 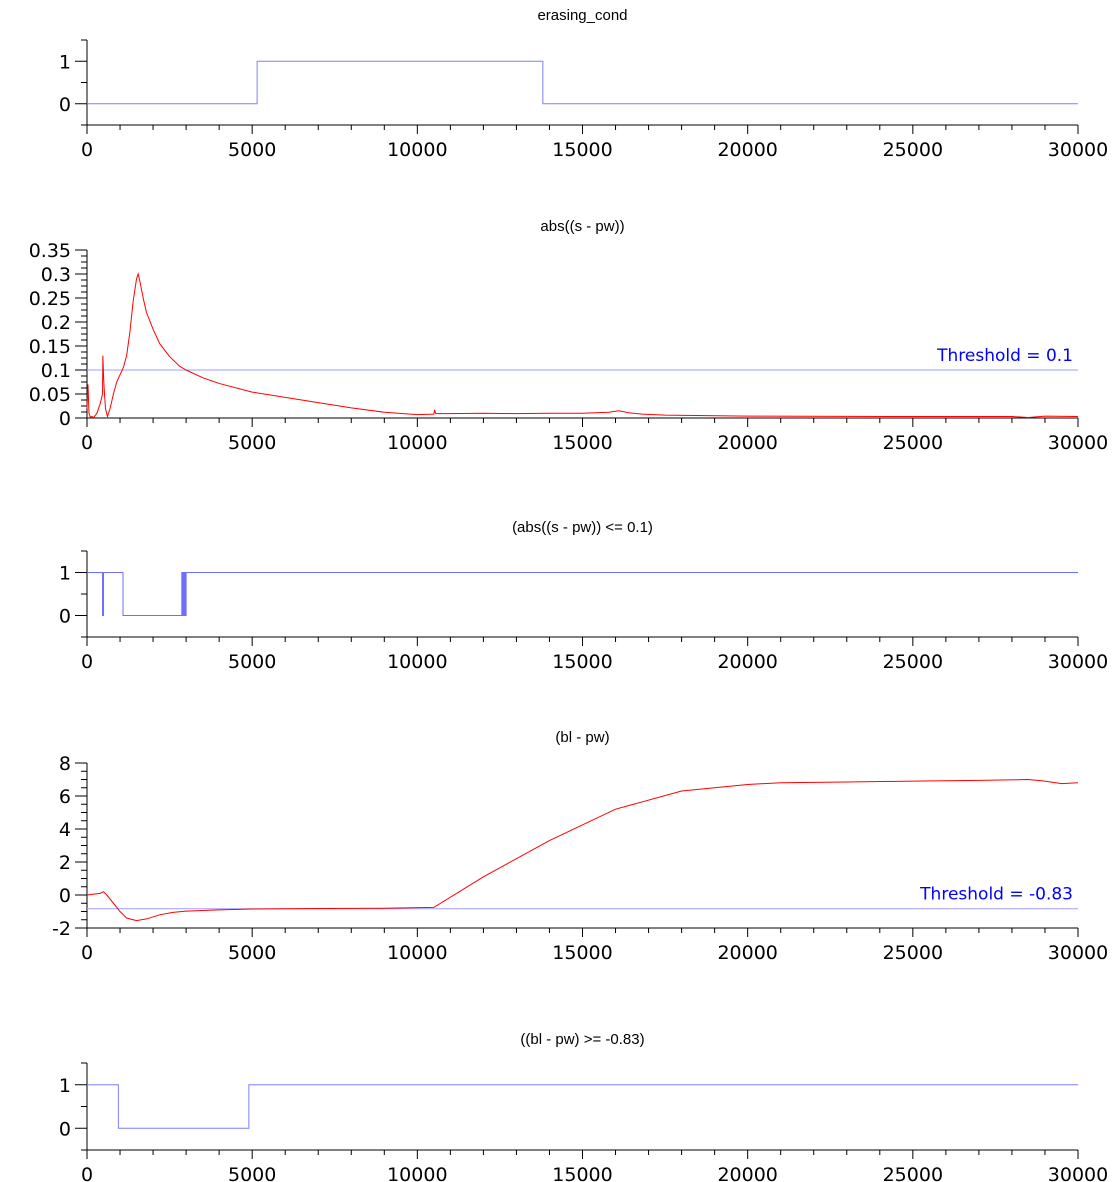 What do you see at coordinates (65, 863) in the screenshot?
I see `y-tick-label: 2` at bounding box center [65, 863].